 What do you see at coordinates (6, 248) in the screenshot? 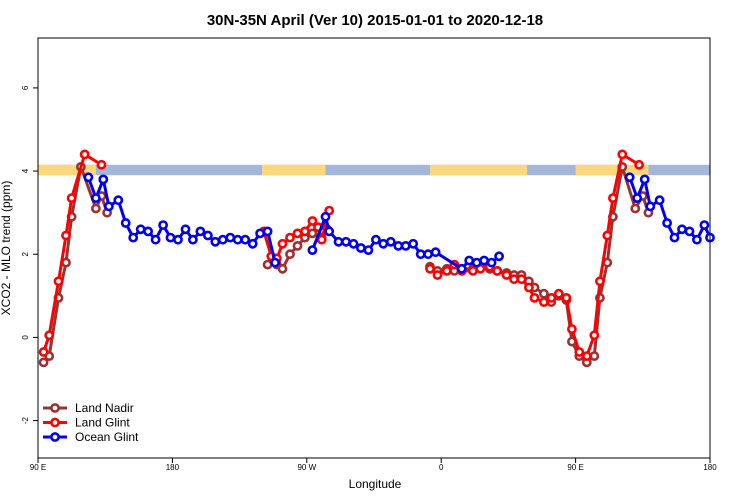
I see `y-axis-label: XCO2 - MLO trend (ppm)` at bounding box center [6, 248].